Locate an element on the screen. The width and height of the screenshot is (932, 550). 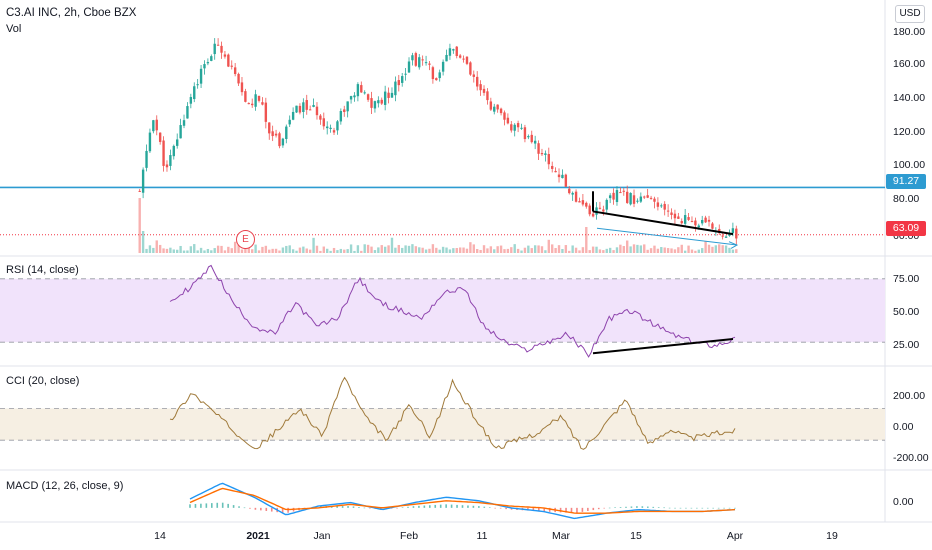
price-line-badge: 91.27 is located at coordinates (906, 181).